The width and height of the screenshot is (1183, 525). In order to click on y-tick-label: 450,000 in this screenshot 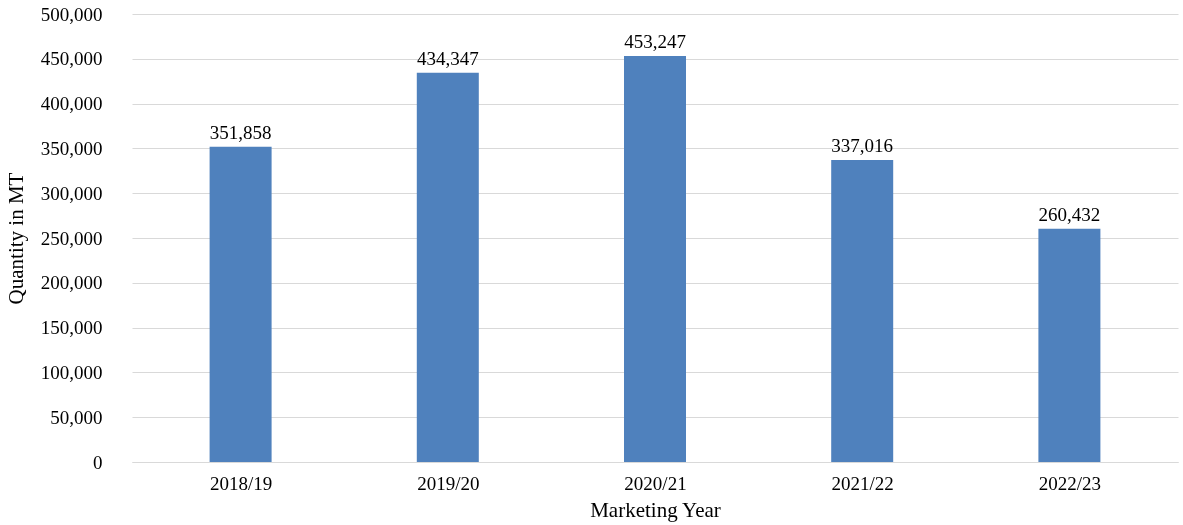, I will do `click(71, 59)`.